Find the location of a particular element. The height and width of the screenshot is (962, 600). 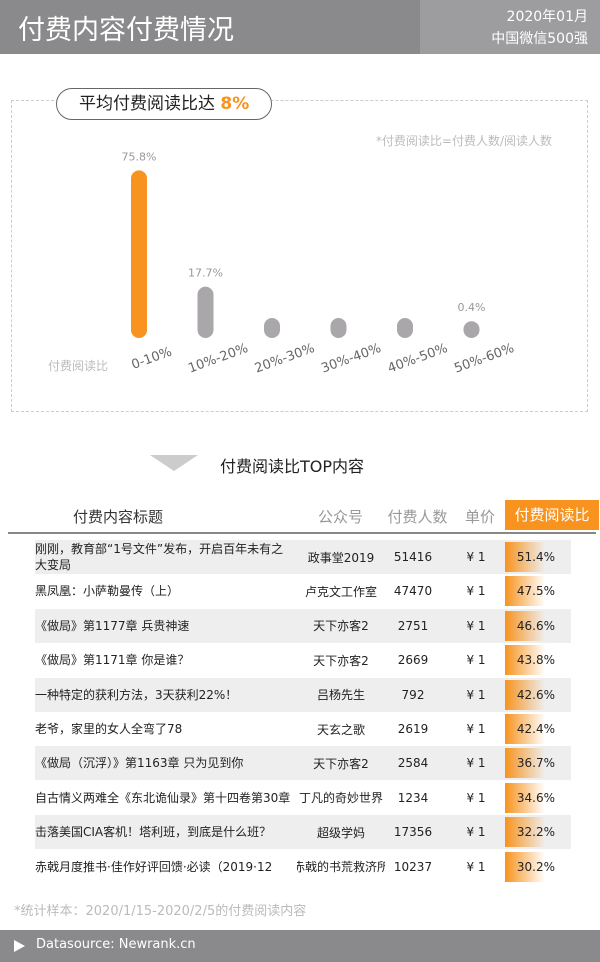

x-tick-label: 10%-20% is located at coordinates (218, 358).